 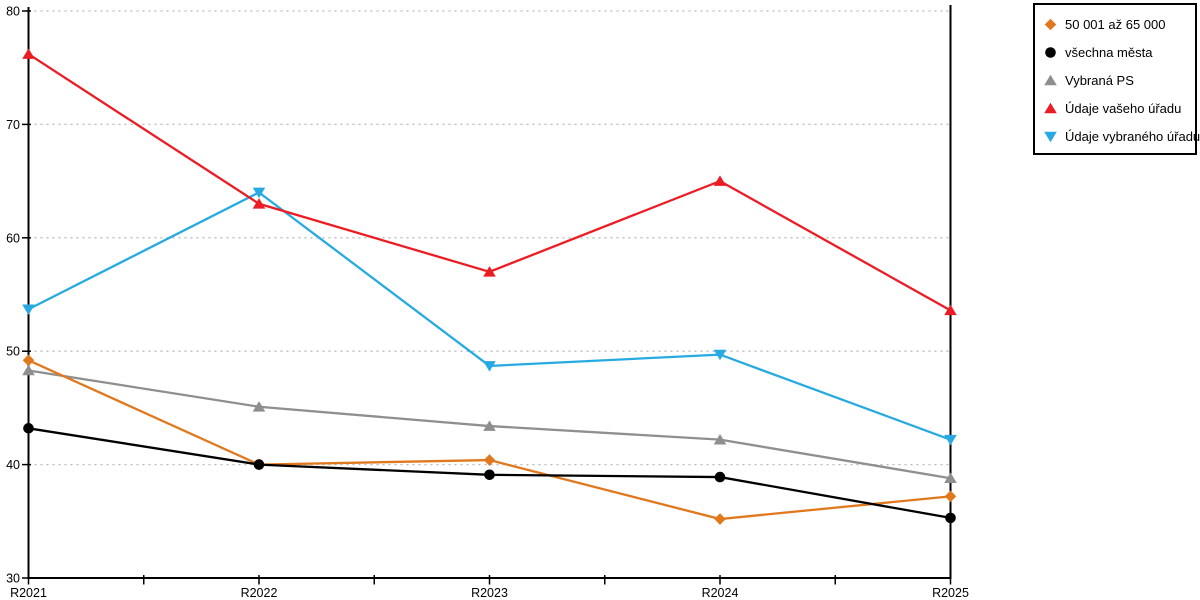 I want to click on series-2-point-R2022, so click(x=259, y=406).